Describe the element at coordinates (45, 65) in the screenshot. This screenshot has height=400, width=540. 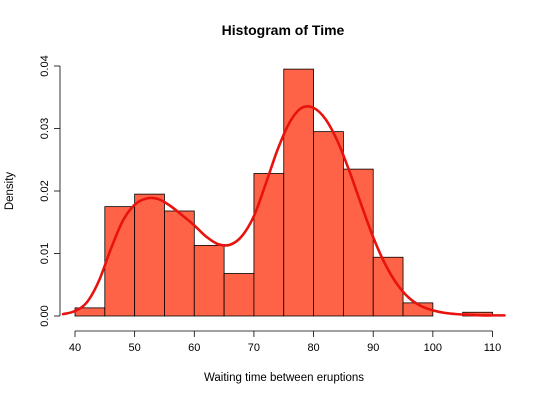
I see `y-tick-label-4: 0.04` at that location.